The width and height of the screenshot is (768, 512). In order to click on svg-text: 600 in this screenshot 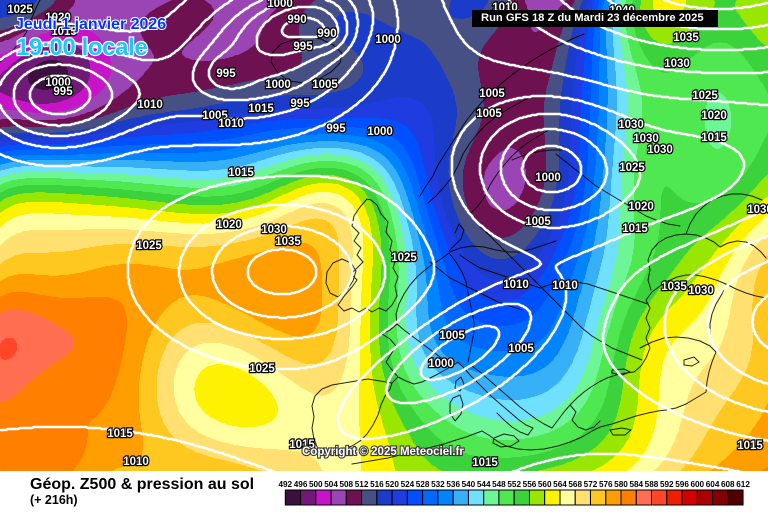, I will do `click(697, 484)`.